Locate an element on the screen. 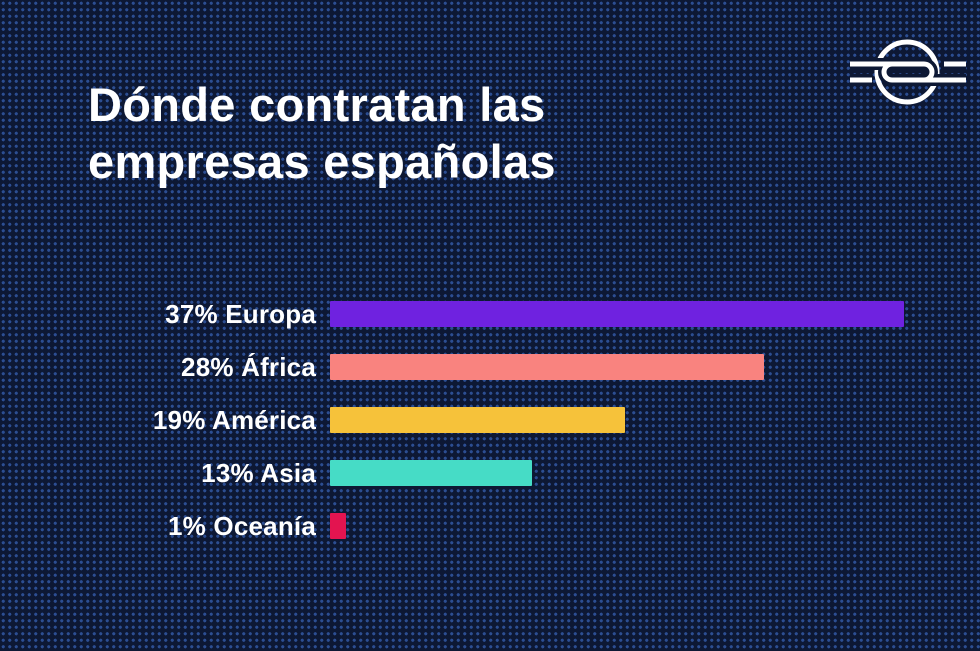  bar-label-america: 19% América is located at coordinates (234, 420).